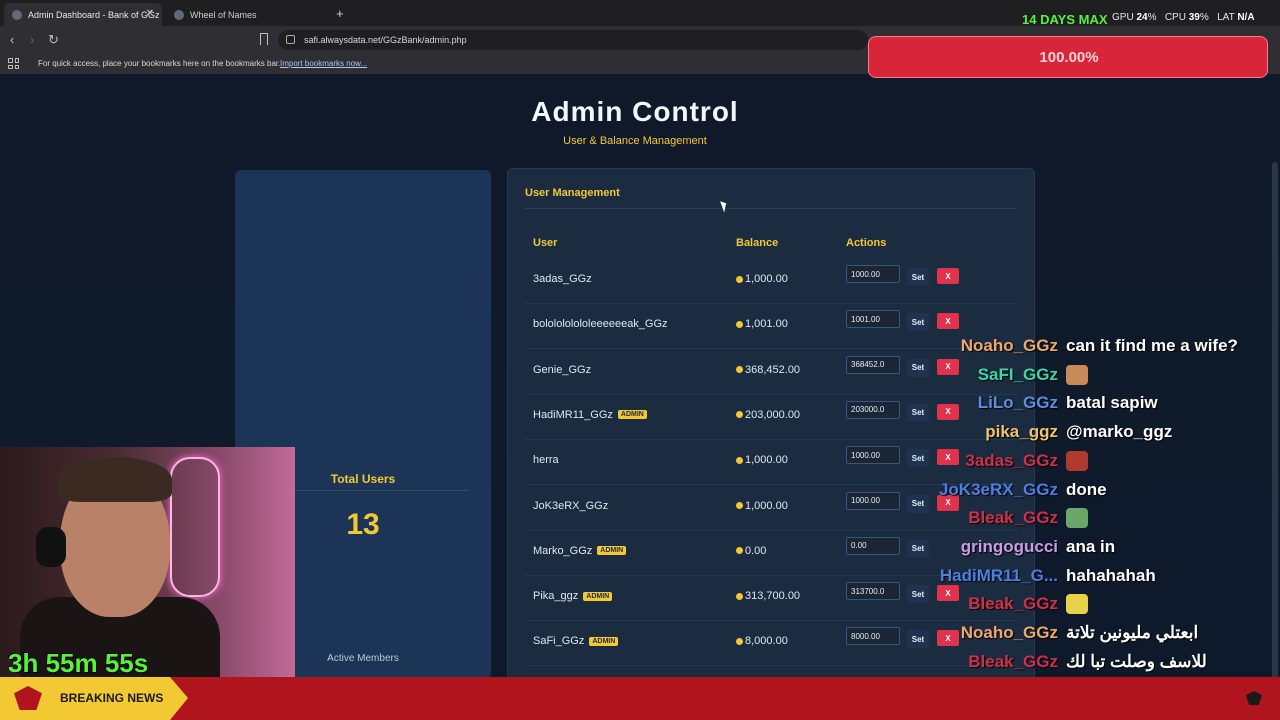  I want to click on balance-value: 0.00, so click(756, 550).